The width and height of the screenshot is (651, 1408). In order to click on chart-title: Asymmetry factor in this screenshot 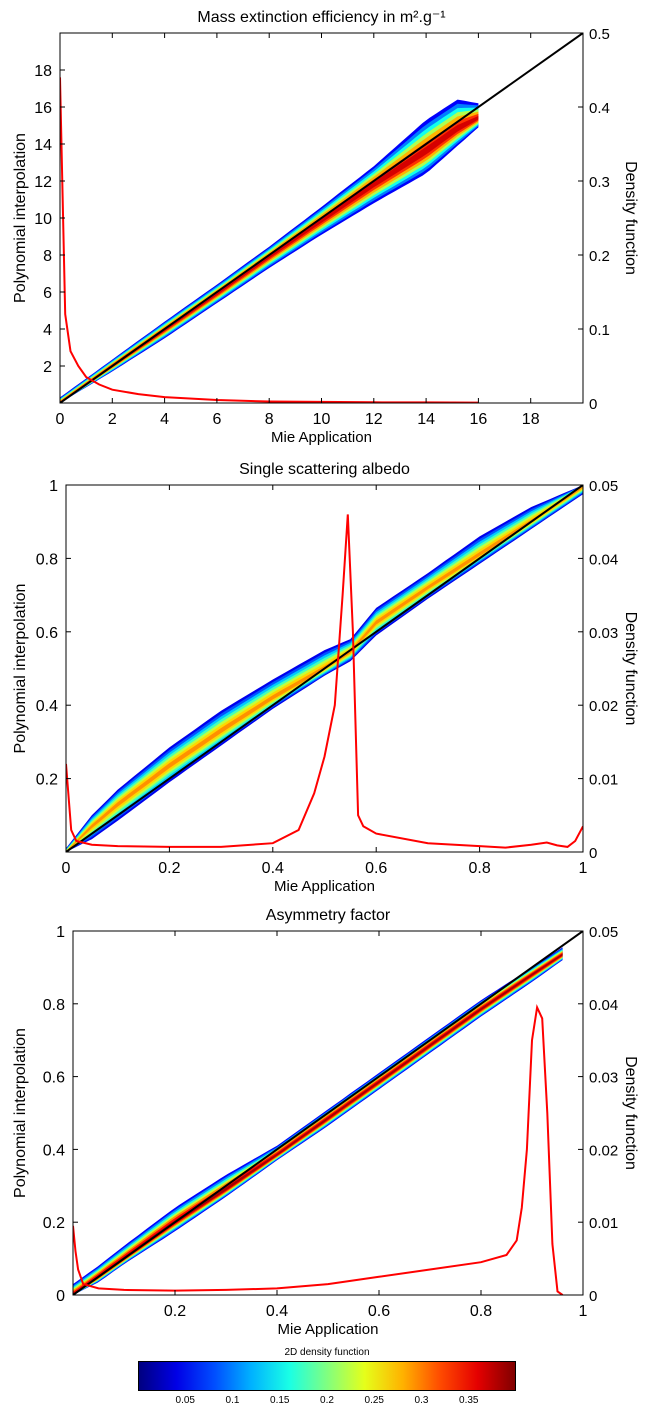, I will do `click(328, 915)`.